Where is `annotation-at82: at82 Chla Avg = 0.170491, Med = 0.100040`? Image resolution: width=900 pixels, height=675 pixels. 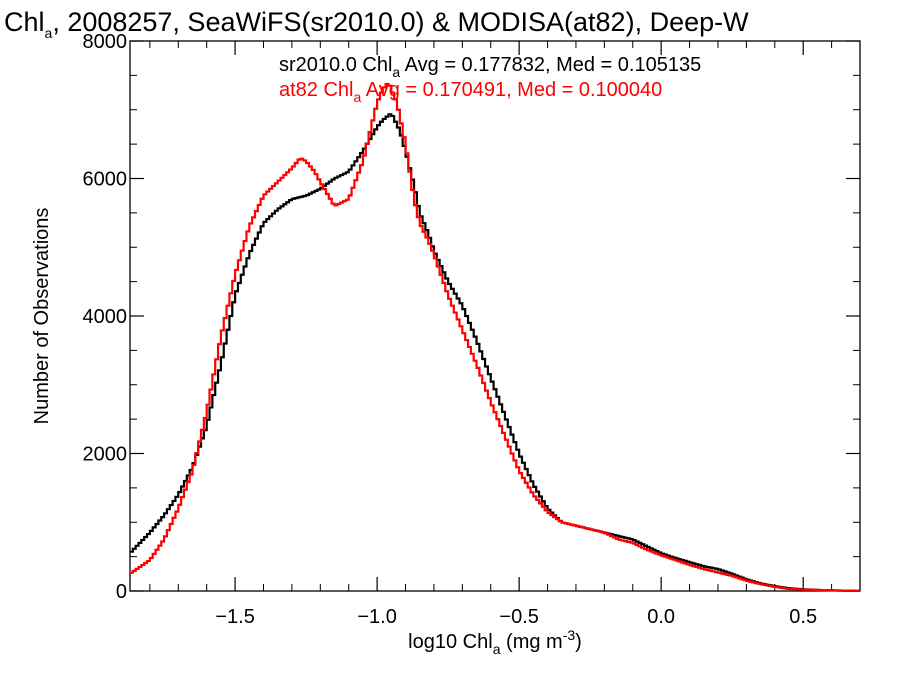
annotation-at82: at82 Chla Avg = 0.170491, Med = 0.100040 is located at coordinates (470, 92).